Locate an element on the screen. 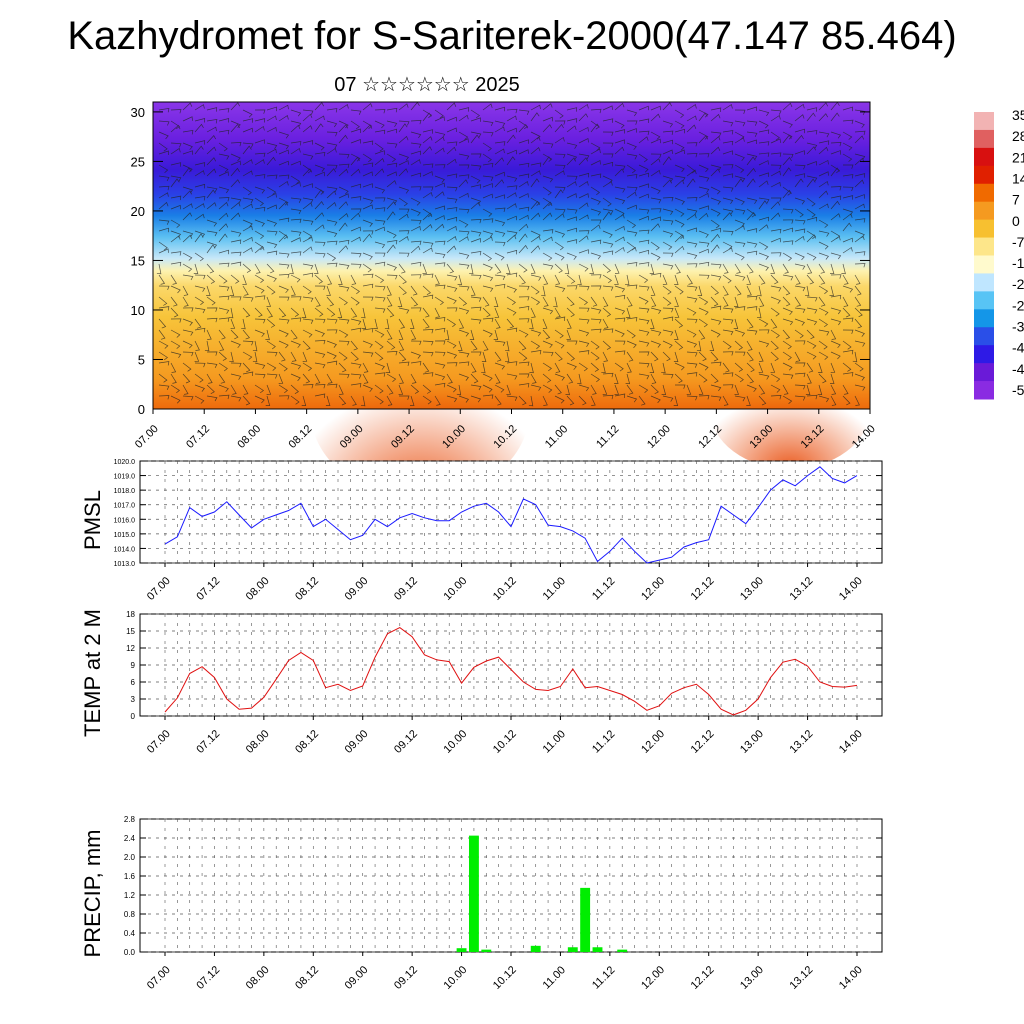 The width and height of the screenshot is (1024, 1024). y-tick-label: 1.2 is located at coordinates (130, 895).